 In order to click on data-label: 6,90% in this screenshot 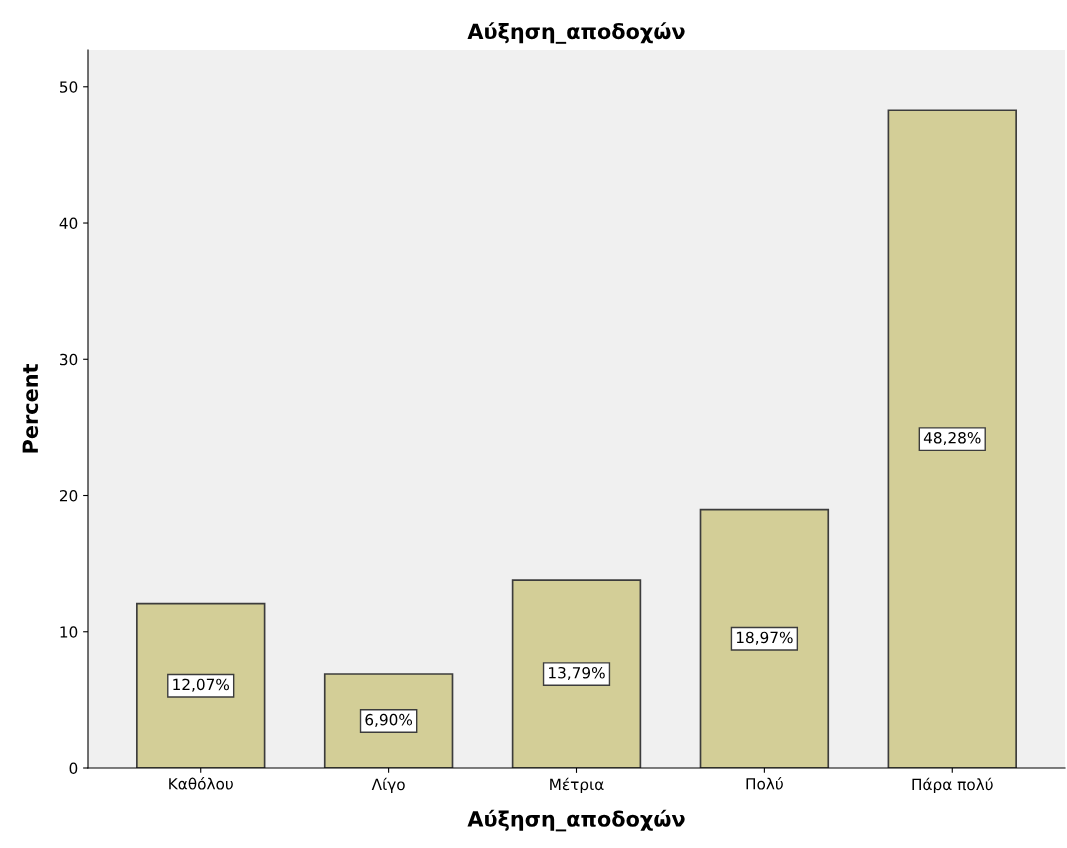, I will do `click(389, 720)`.